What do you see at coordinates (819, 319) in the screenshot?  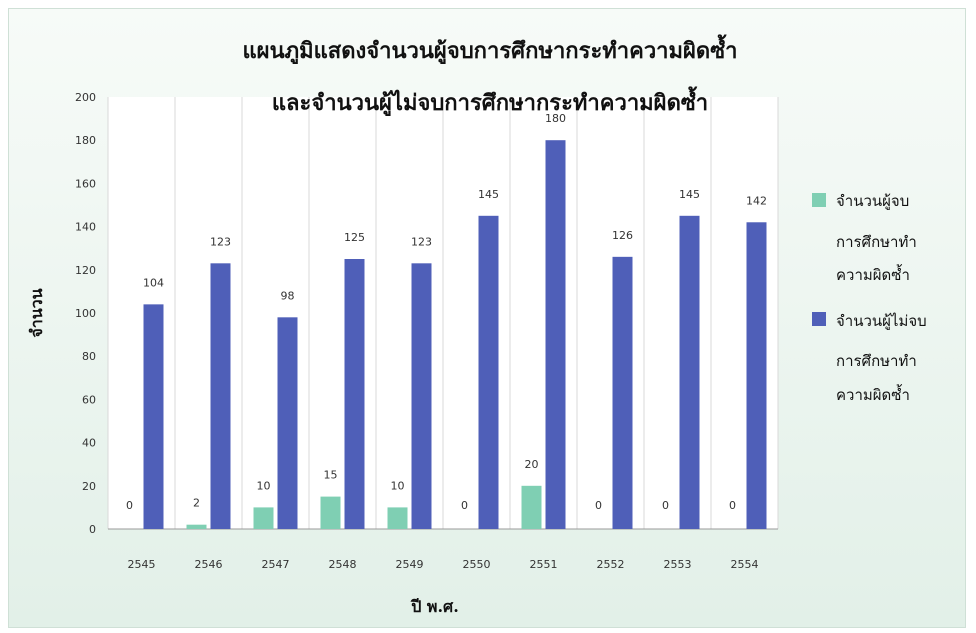 I see `legend-swatch-not-graduated` at bounding box center [819, 319].